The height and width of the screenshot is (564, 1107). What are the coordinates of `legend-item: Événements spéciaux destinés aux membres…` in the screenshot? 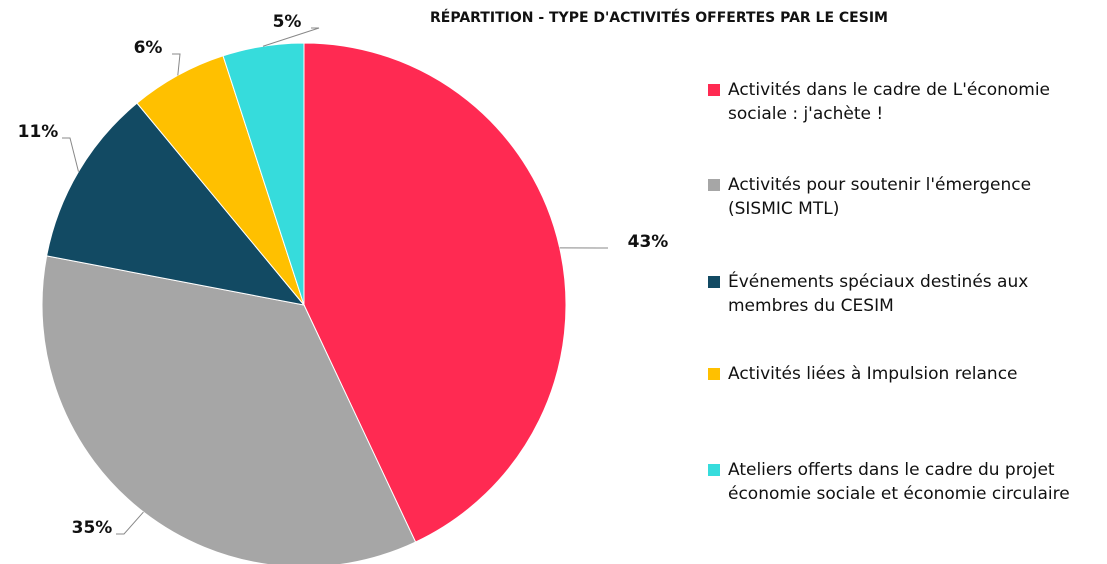 It's located at (903, 294).